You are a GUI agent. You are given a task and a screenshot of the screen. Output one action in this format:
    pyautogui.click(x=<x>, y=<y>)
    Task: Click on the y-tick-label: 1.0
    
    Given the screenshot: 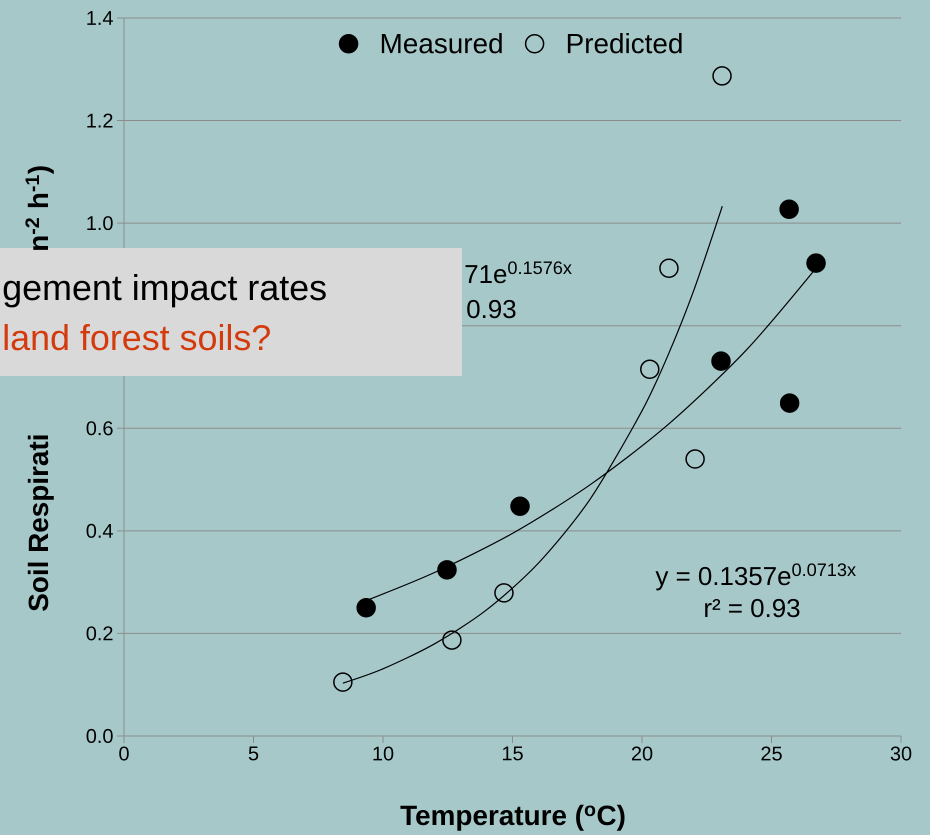 What is the action you would take?
    pyautogui.click(x=100, y=223)
    